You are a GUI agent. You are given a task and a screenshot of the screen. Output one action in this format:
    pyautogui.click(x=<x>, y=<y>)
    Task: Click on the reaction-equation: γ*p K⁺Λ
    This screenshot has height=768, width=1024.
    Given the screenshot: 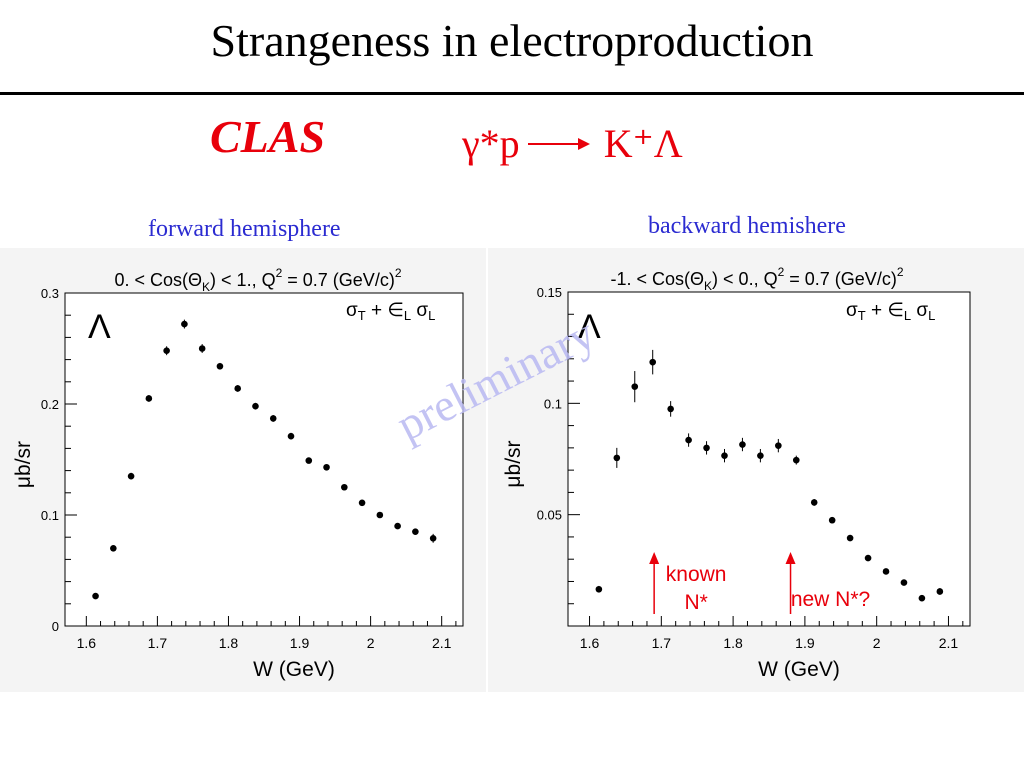 What is the action you would take?
    pyautogui.click(x=572, y=143)
    